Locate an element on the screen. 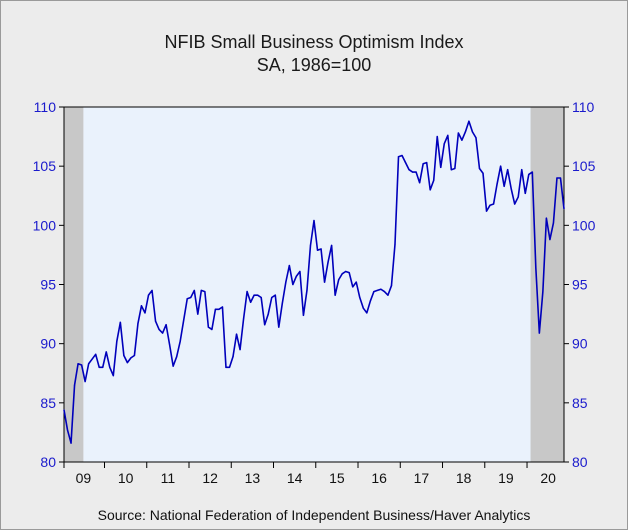 Image resolution: width=628 pixels, height=530 pixels. y-tick-label-left-110: 110 is located at coordinates (45, 107).